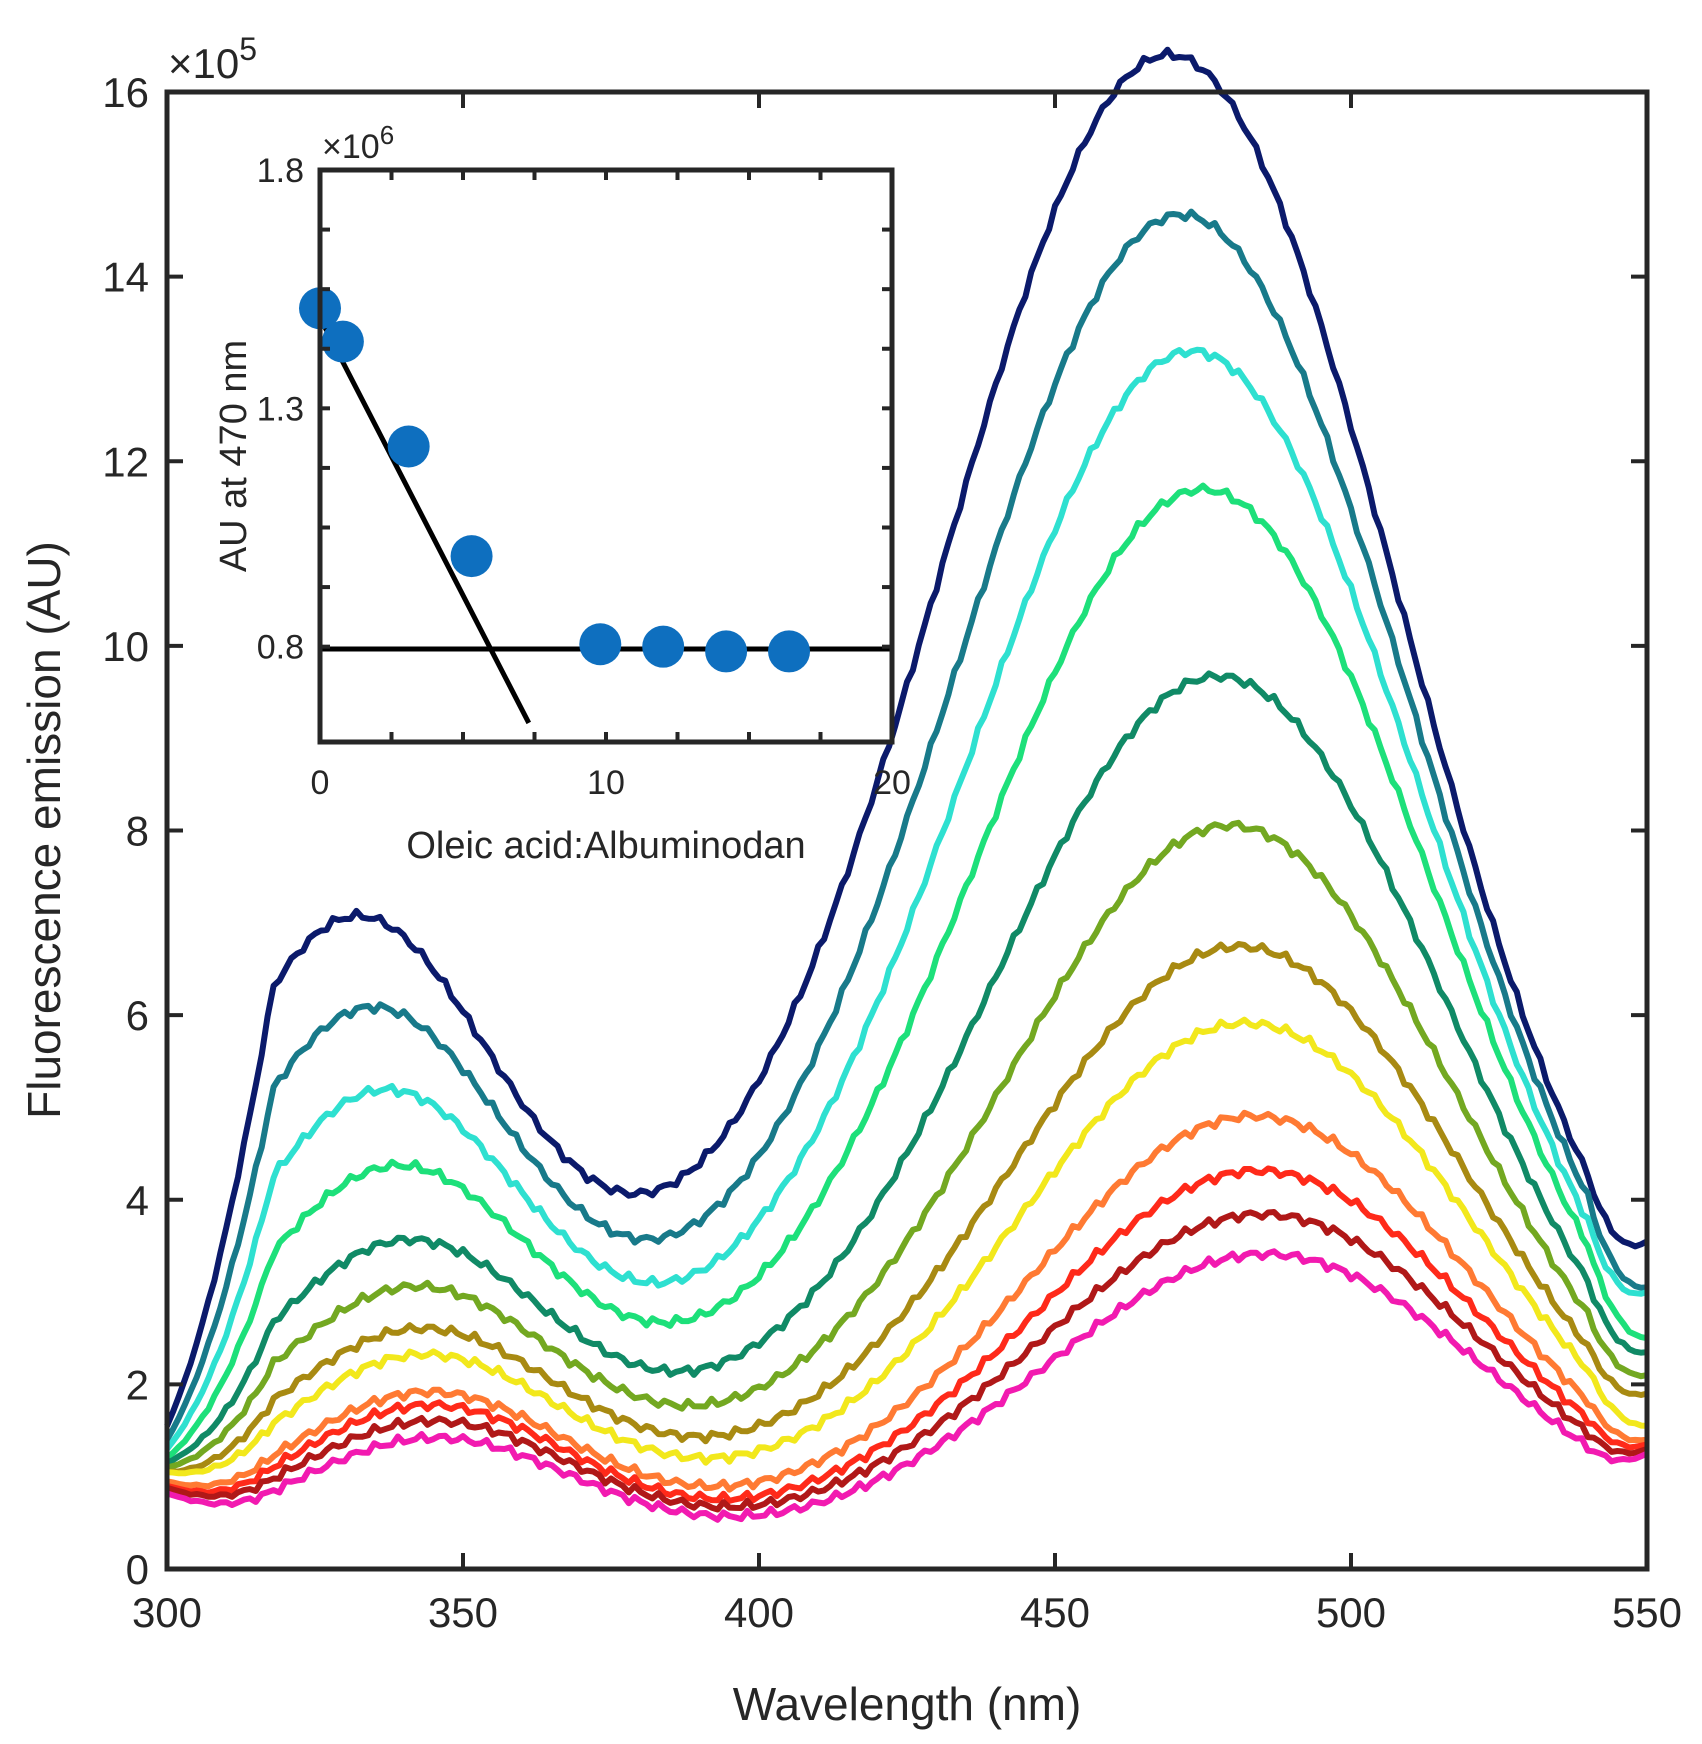  Describe the element at coordinates (1647, 1612) in the screenshot. I see `x-tick-label: 550` at that location.